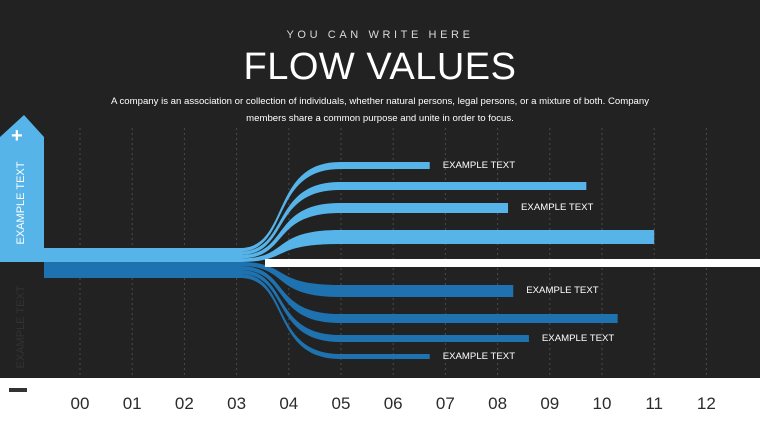 The height and width of the screenshot is (428, 760). What do you see at coordinates (393, 403) in the screenshot?
I see `axis-tick-label: 06` at bounding box center [393, 403].